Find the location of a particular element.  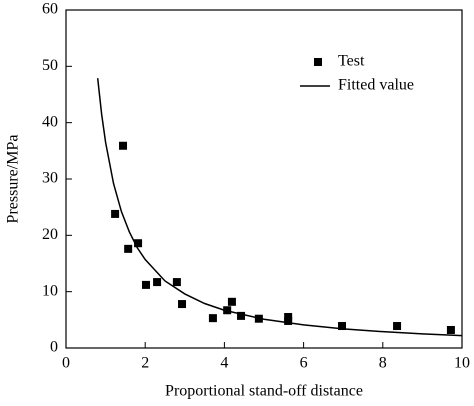

x-tick-label: 8 is located at coordinates (383, 363).